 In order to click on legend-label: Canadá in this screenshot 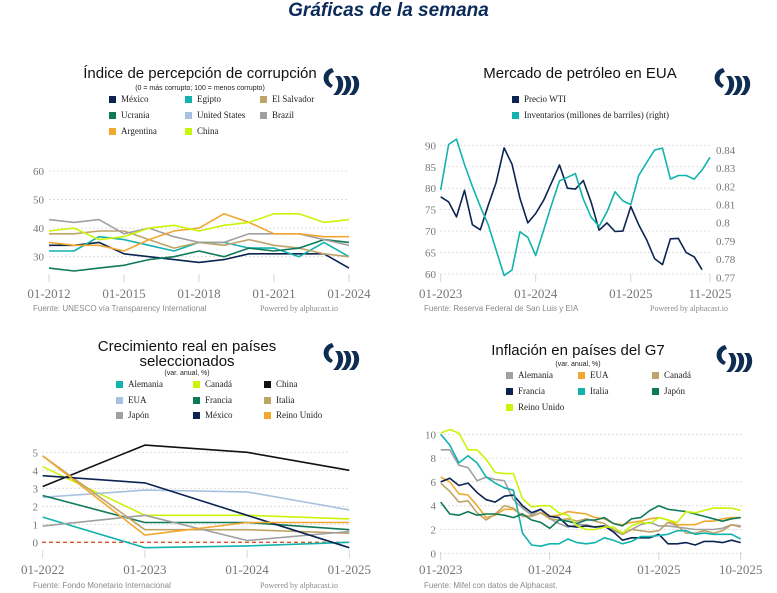, I will do `click(218, 384)`.